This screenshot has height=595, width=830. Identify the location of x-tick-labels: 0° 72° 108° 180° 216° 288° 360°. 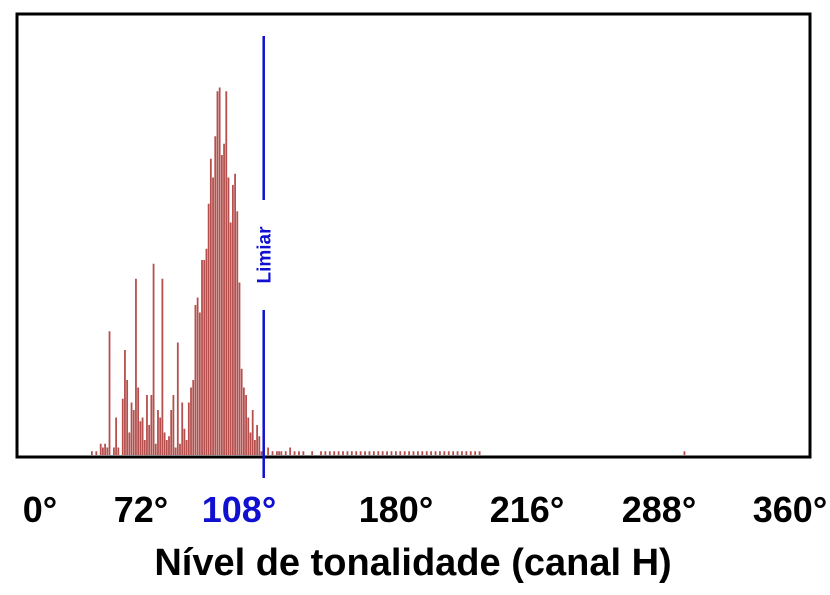
(425, 509).